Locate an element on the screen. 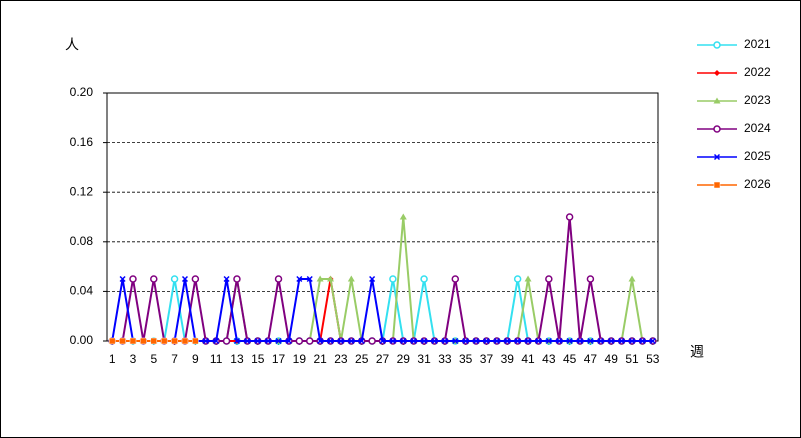  y-tick-label: 0.16 is located at coordinates (82, 142).